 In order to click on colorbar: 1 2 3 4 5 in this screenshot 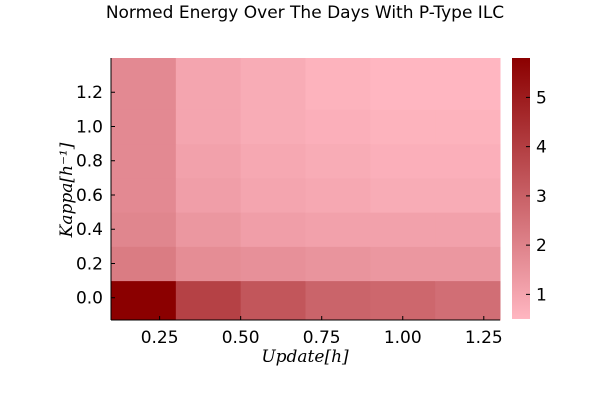, I will do `click(529, 188)`.